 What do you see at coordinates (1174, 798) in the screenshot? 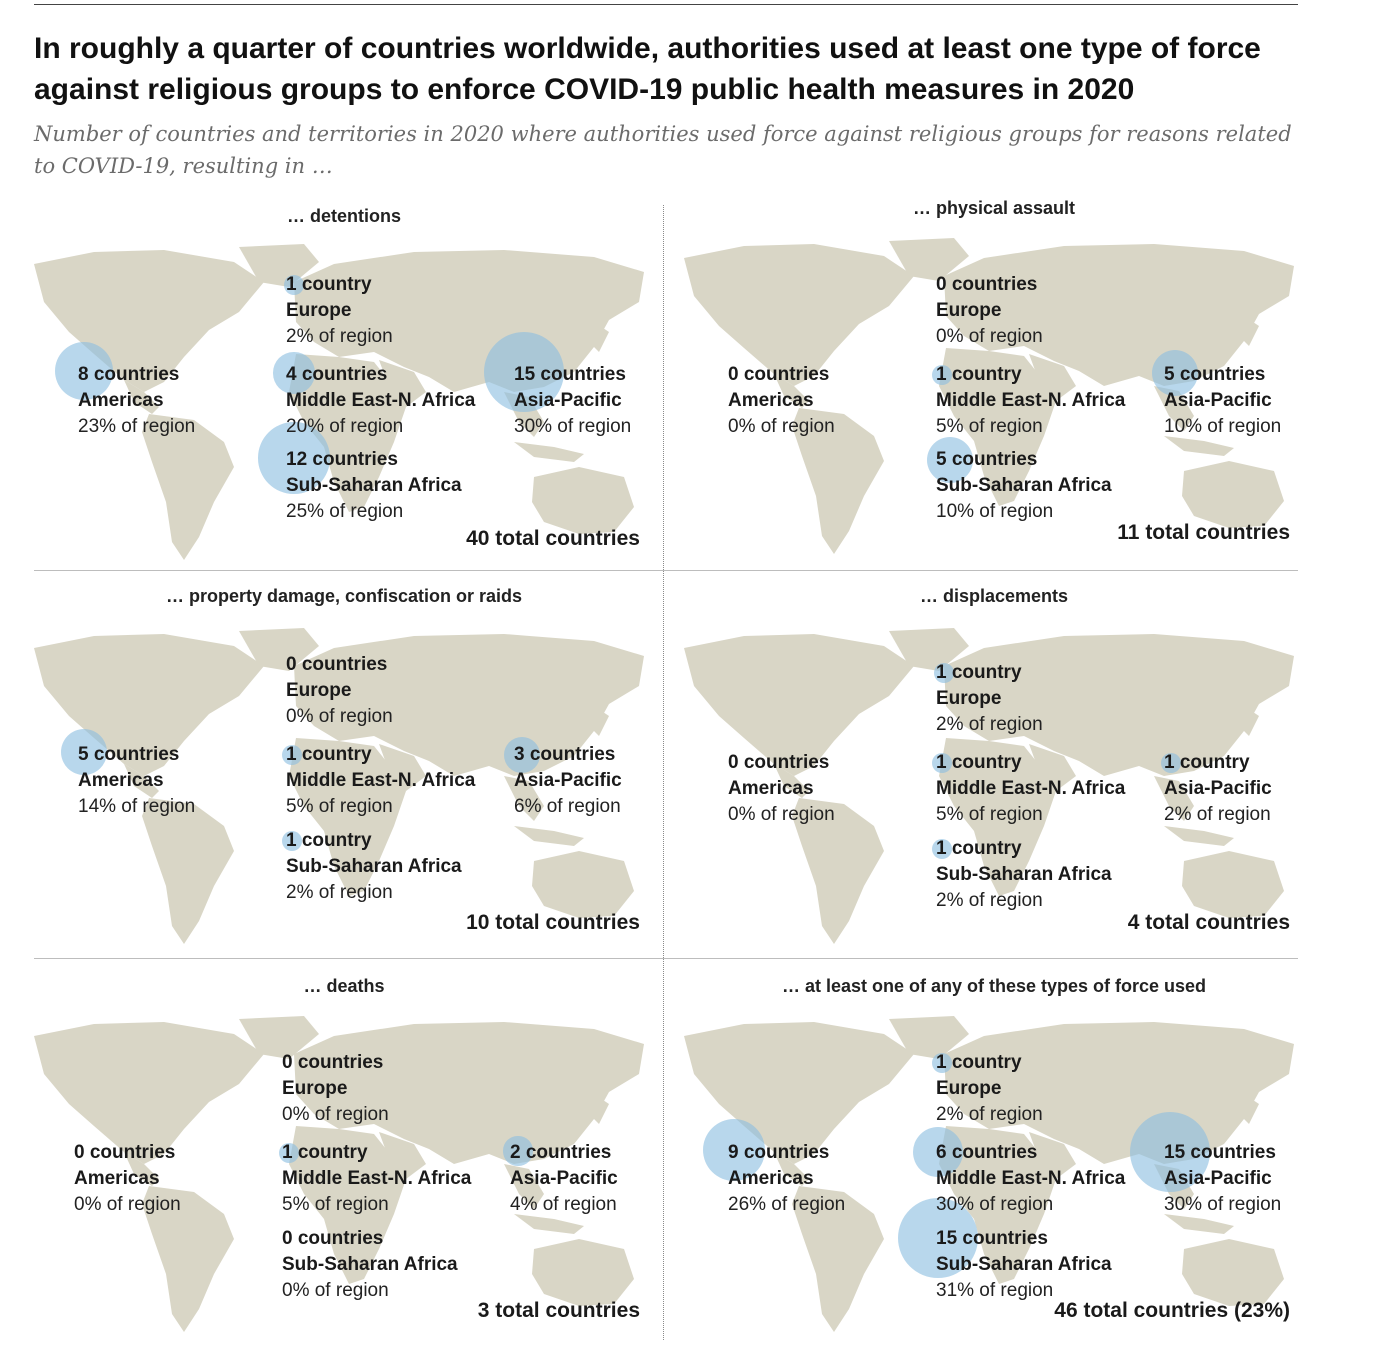
I see `land-southeast-asia` at bounding box center [1174, 798].